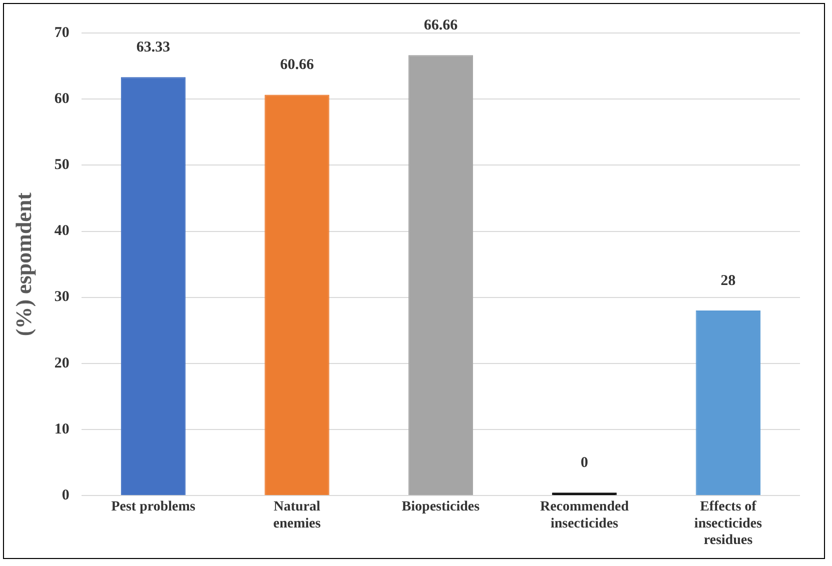 The width and height of the screenshot is (832, 566). What do you see at coordinates (441, 507) in the screenshot?
I see `x-tick-label: Biopesticides` at bounding box center [441, 507].